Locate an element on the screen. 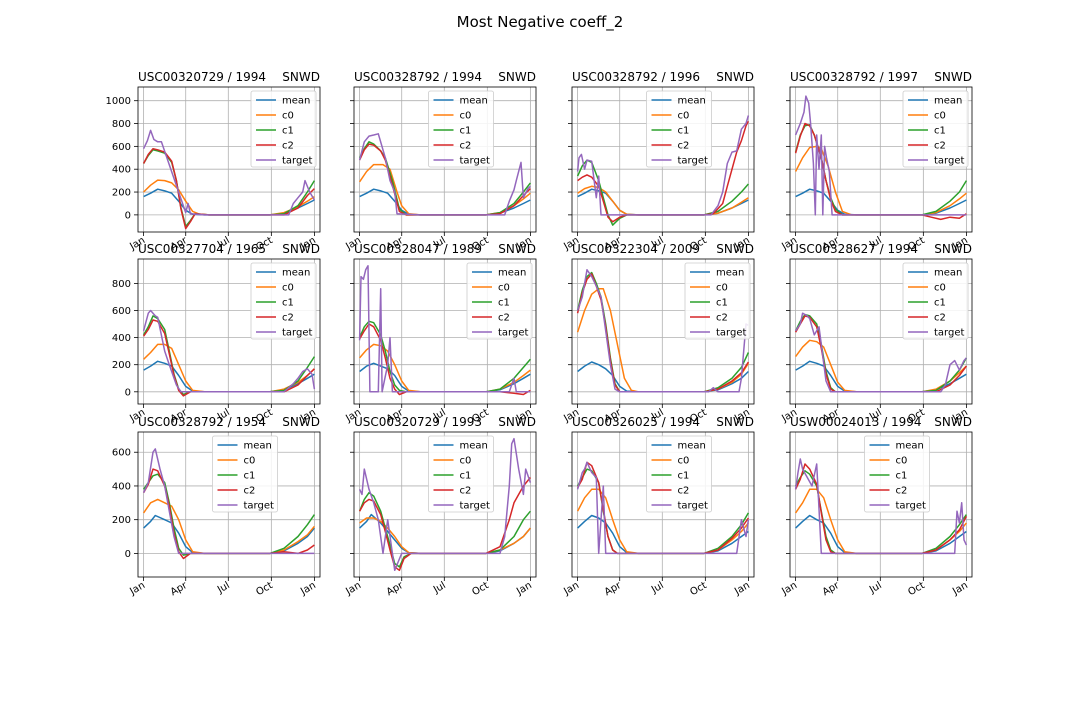 The width and height of the screenshot is (1080, 720). subplot-title: USC00326025 / 1994 is located at coordinates (636, 422).